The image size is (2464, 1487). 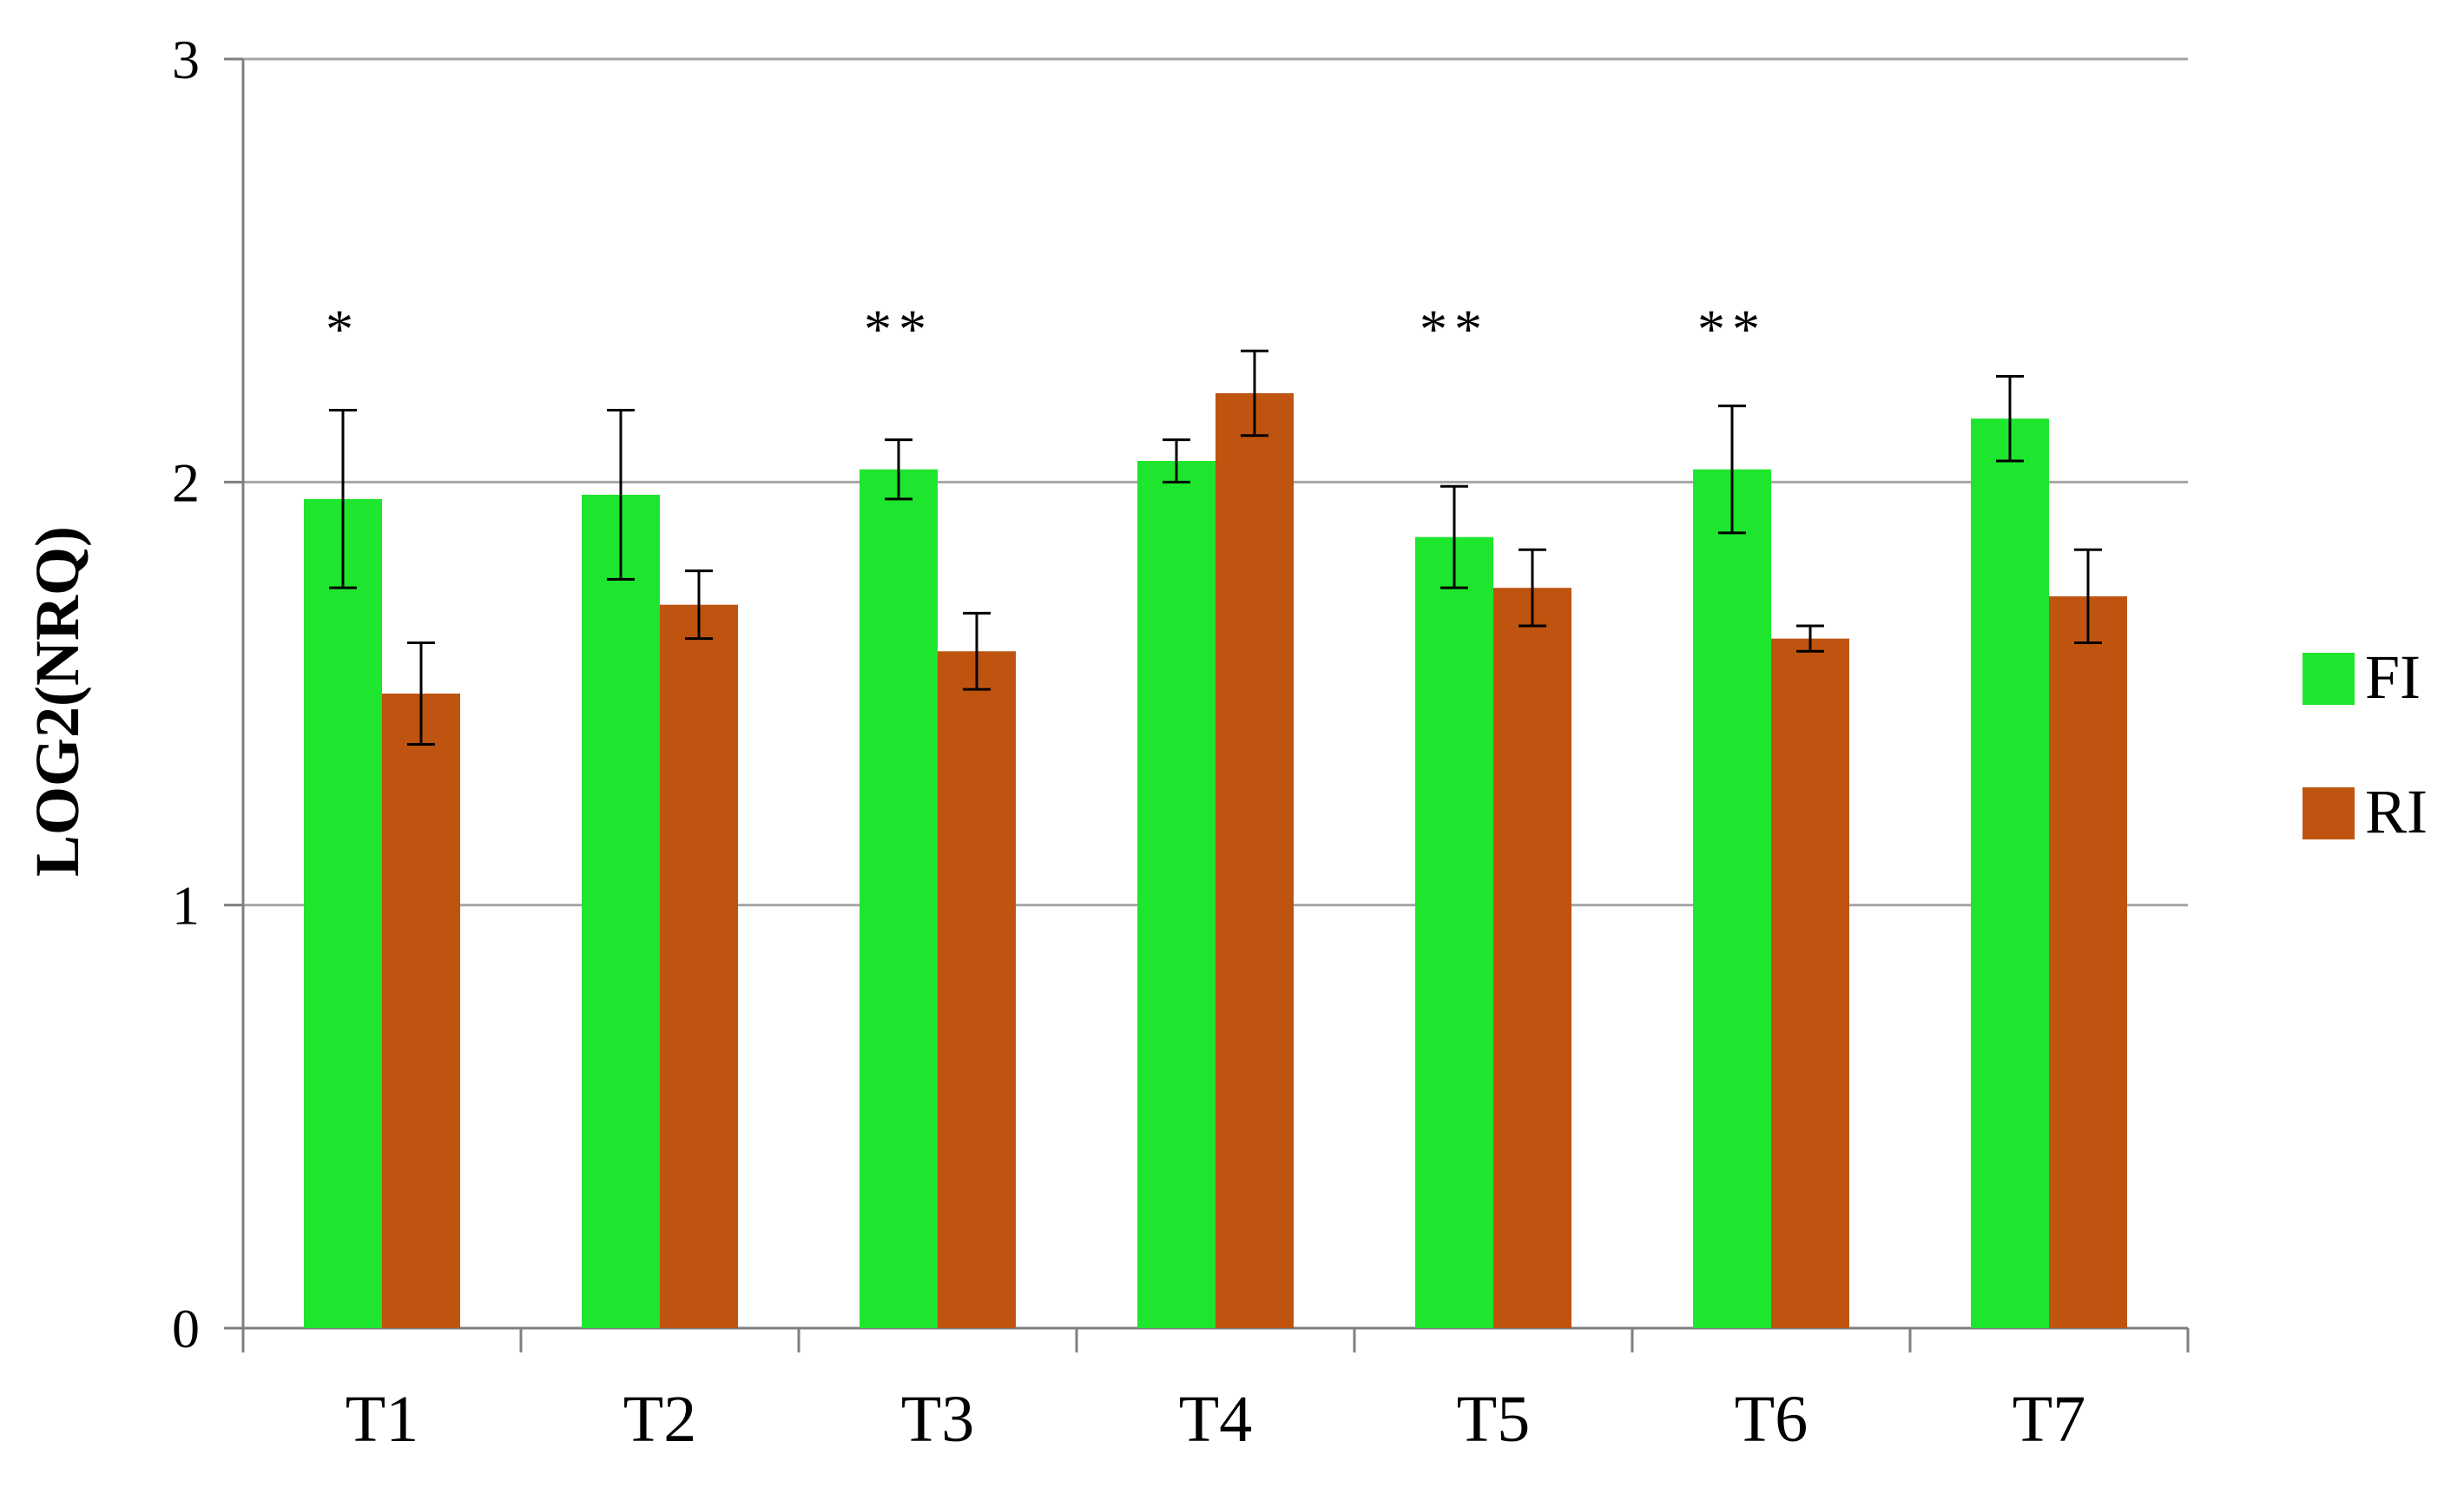 I want to click on y-tick-label-3: 3, so click(x=186, y=59).